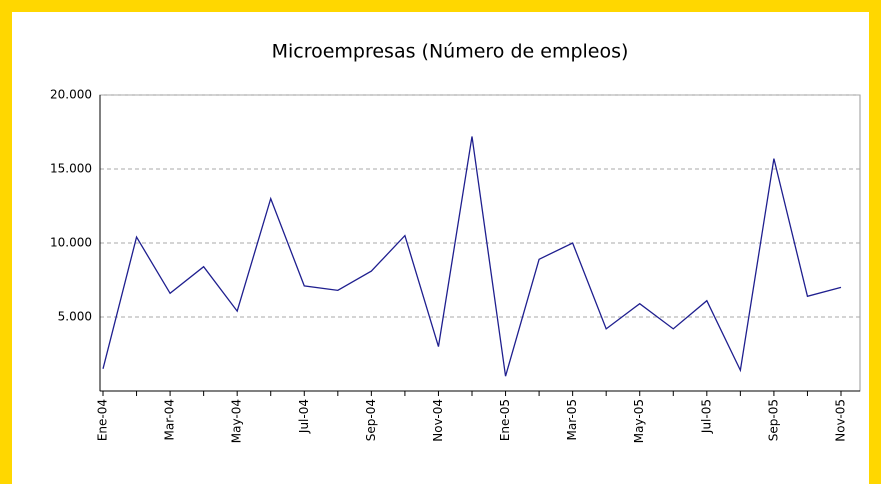 This screenshot has width=881, height=484. What do you see at coordinates (71, 169) in the screenshot?
I see `y-tick-label: 15.000` at bounding box center [71, 169].